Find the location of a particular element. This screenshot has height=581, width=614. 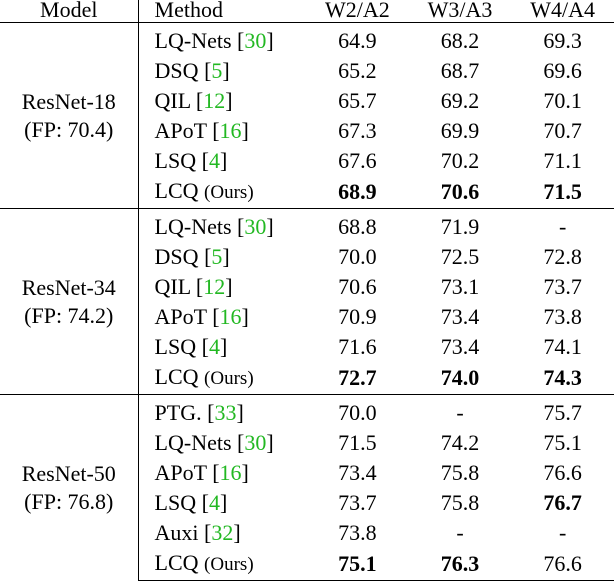

method-cell: APoT [16] is located at coordinates (222, 317).